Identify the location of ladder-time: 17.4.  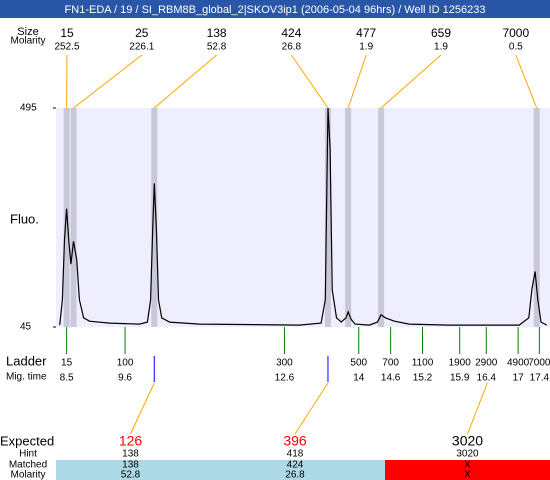
(540, 378).